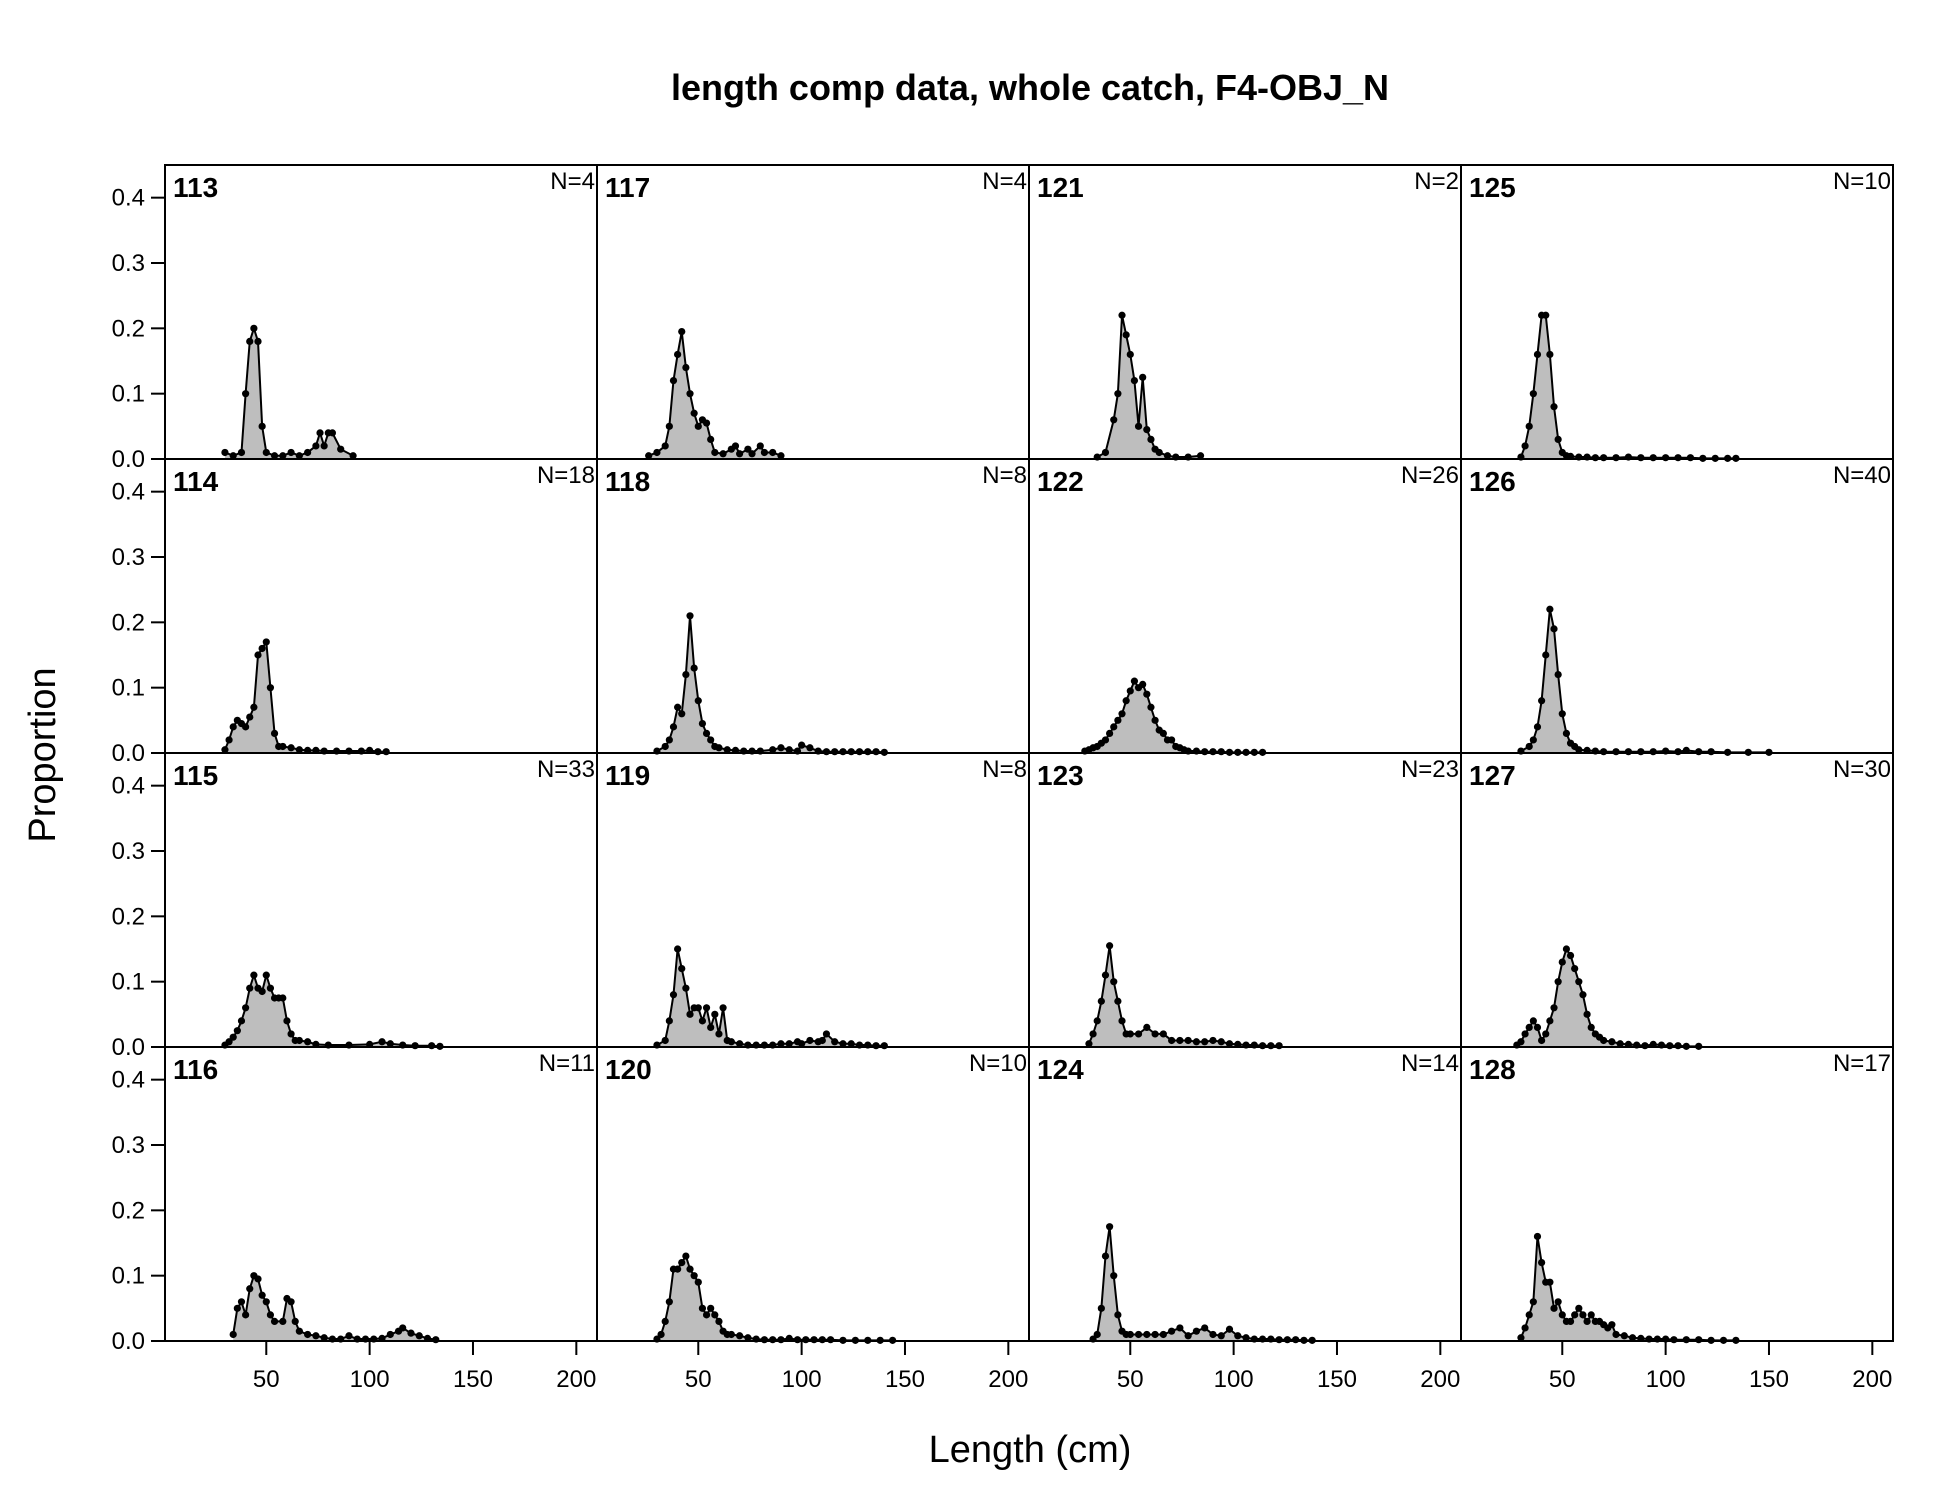 The height and width of the screenshot is (1500, 1950). Describe the element at coordinates (1677, 901) in the screenshot. I see `panel-127: 127 N=30` at that location.